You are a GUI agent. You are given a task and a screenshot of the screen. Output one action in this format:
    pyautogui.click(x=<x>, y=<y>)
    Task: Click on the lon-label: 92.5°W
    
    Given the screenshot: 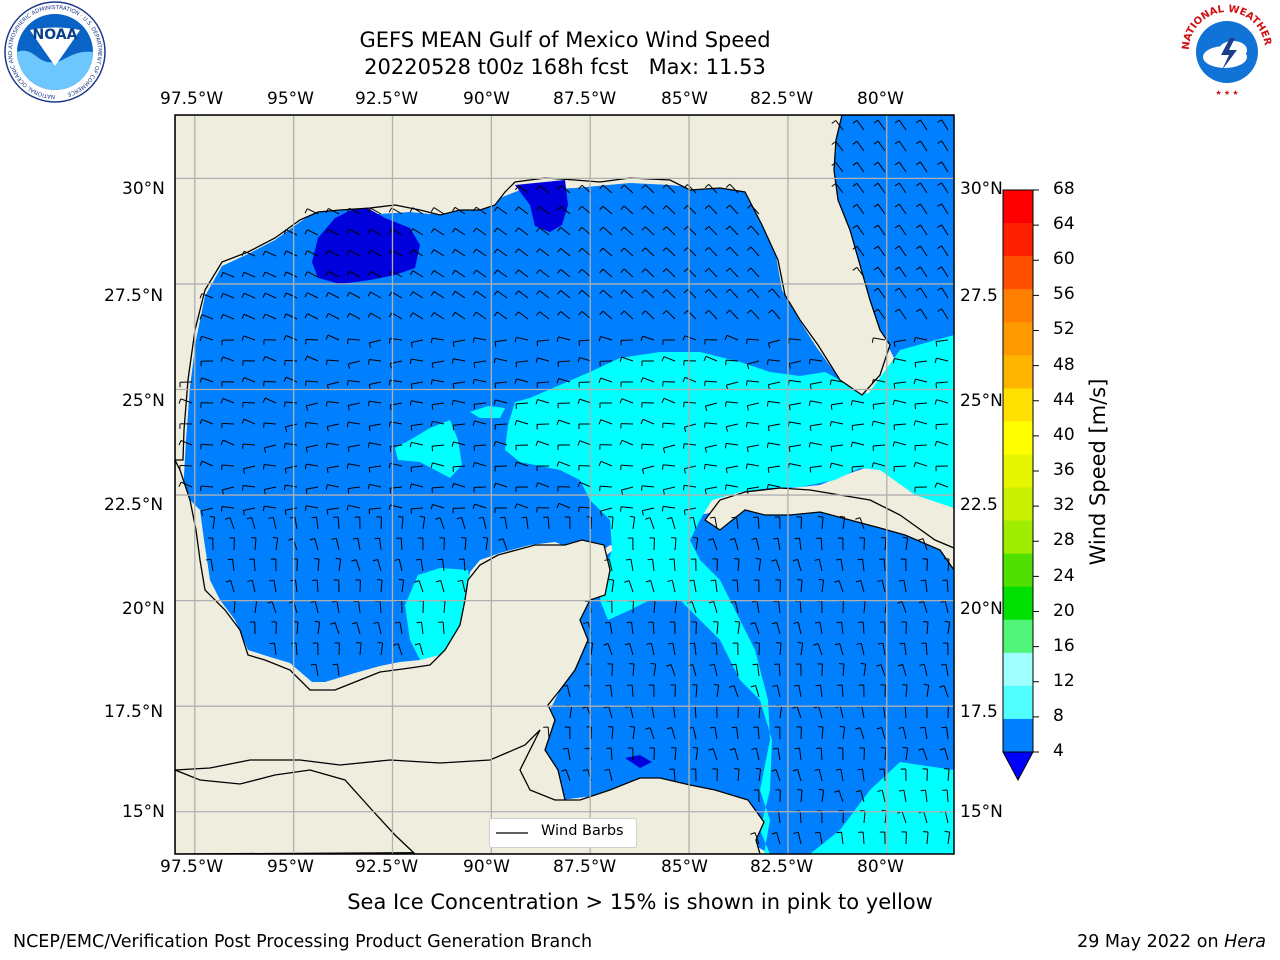 What is the action you would take?
    pyautogui.click(x=387, y=867)
    